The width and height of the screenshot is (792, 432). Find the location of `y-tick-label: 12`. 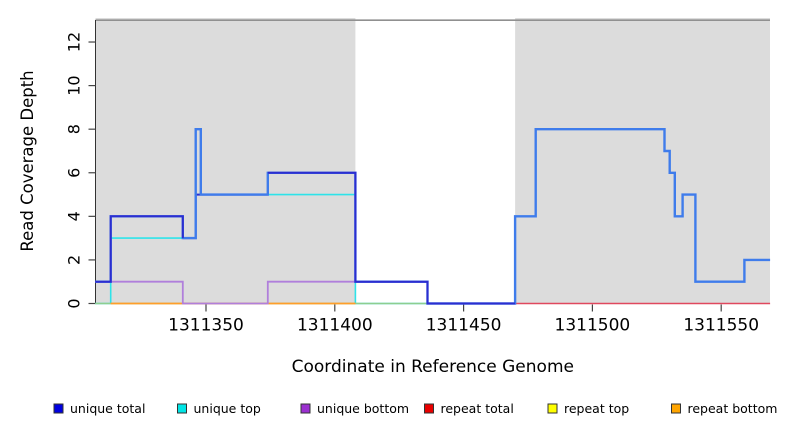

y-tick-label: 12 is located at coordinates (74, 42).